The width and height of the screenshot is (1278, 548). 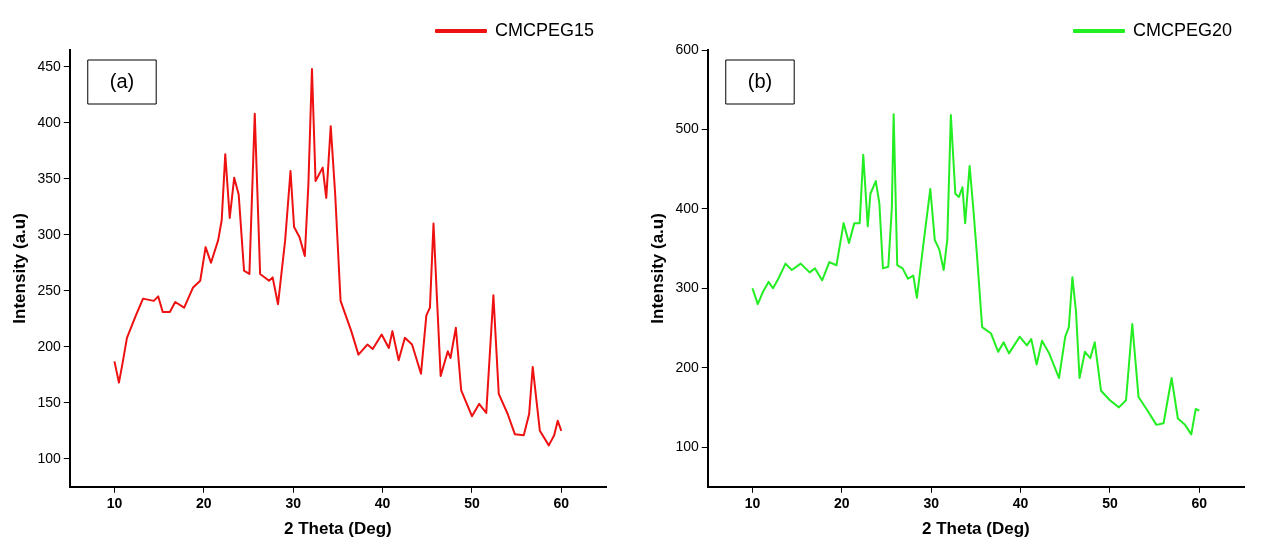 What do you see at coordinates (49, 177) in the screenshot?
I see `y-tick-label: 350` at bounding box center [49, 177].